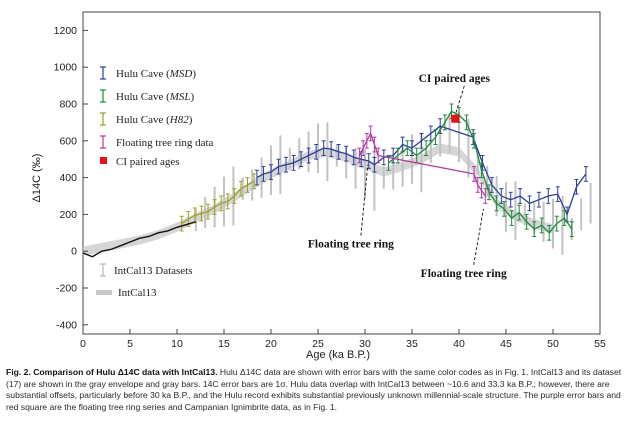  I want to click on legend-msl-label: MSL, so click(180, 97).